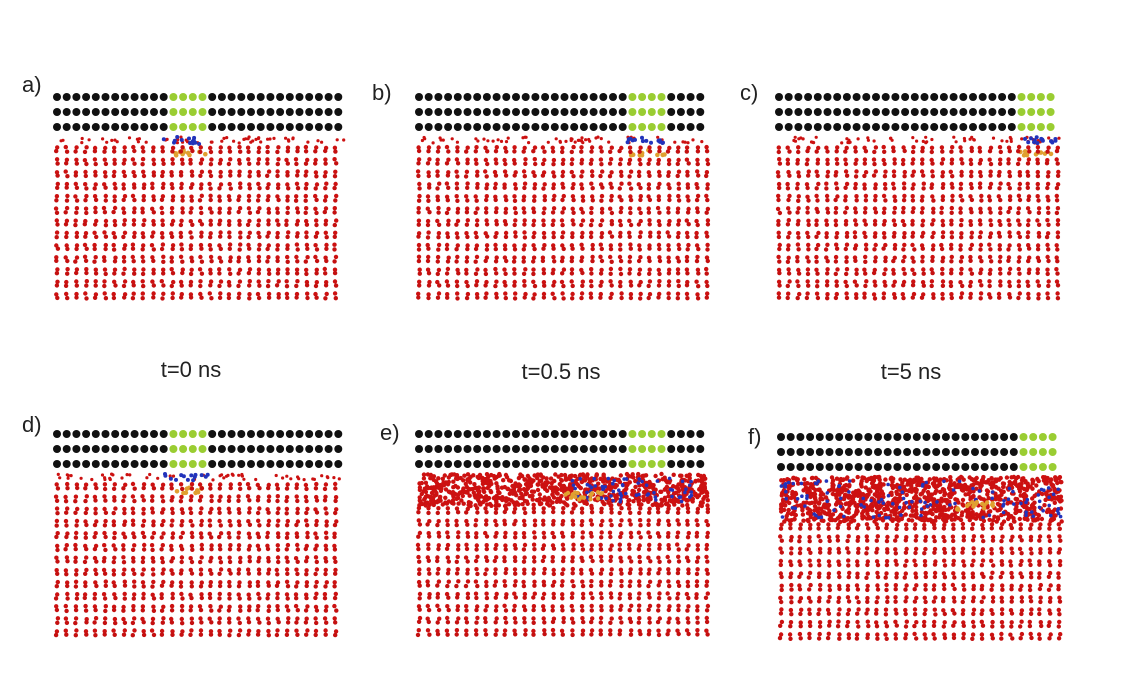 The height and width of the screenshot is (697, 1136). What do you see at coordinates (1021, 112) in the screenshot?
I see `electrode-atom-active` at bounding box center [1021, 112].